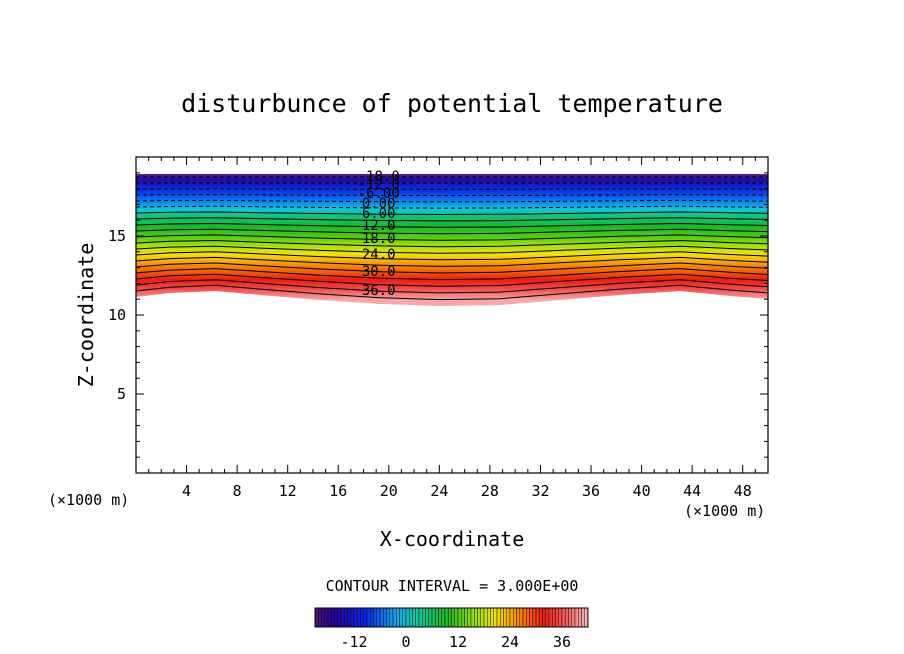  What do you see at coordinates (237, 491) in the screenshot?
I see `x-tick-label: 8` at bounding box center [237, 491].